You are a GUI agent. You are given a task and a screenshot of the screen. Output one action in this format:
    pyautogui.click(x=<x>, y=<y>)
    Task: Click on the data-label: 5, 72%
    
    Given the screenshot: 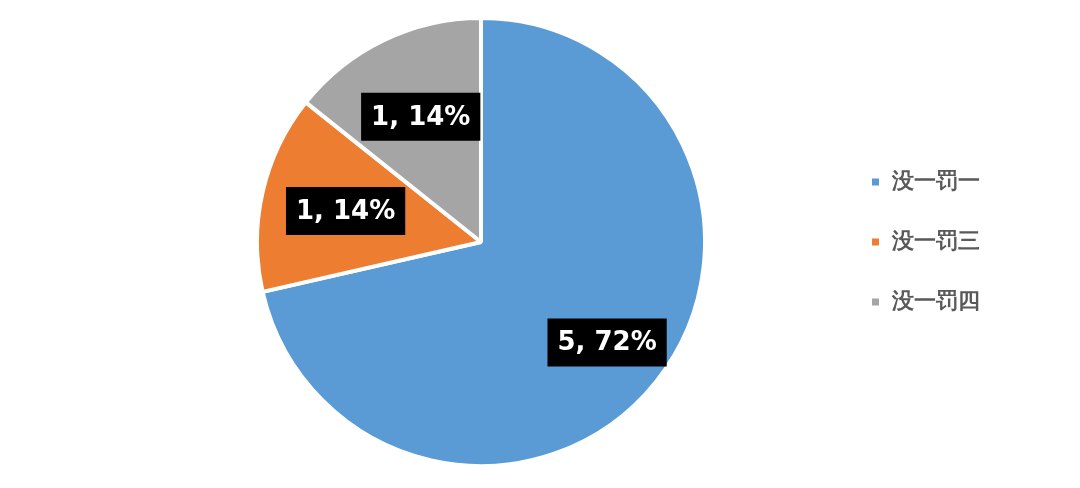 What is the action you would take?
    pyautogui.click(x=607, y=341)
    